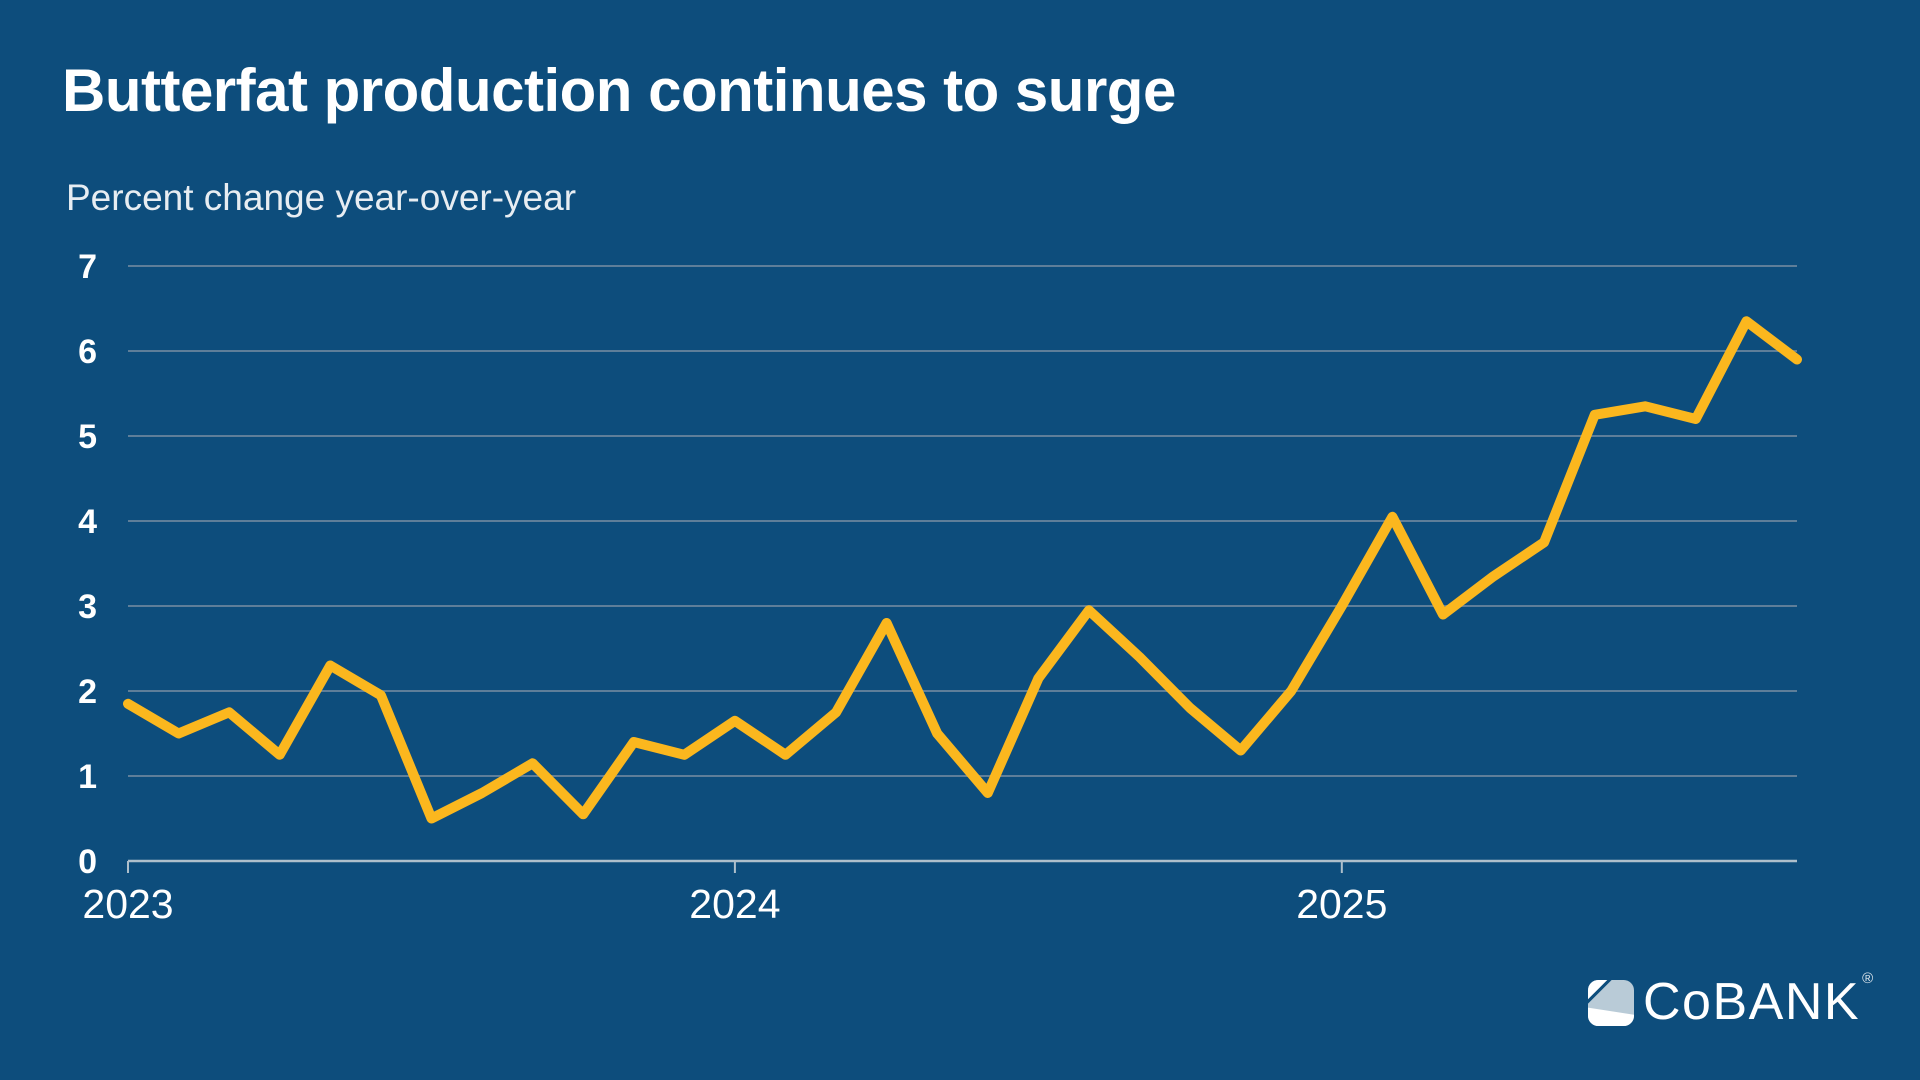  I want to click on registered-mark: ®, so click(1868, 978).